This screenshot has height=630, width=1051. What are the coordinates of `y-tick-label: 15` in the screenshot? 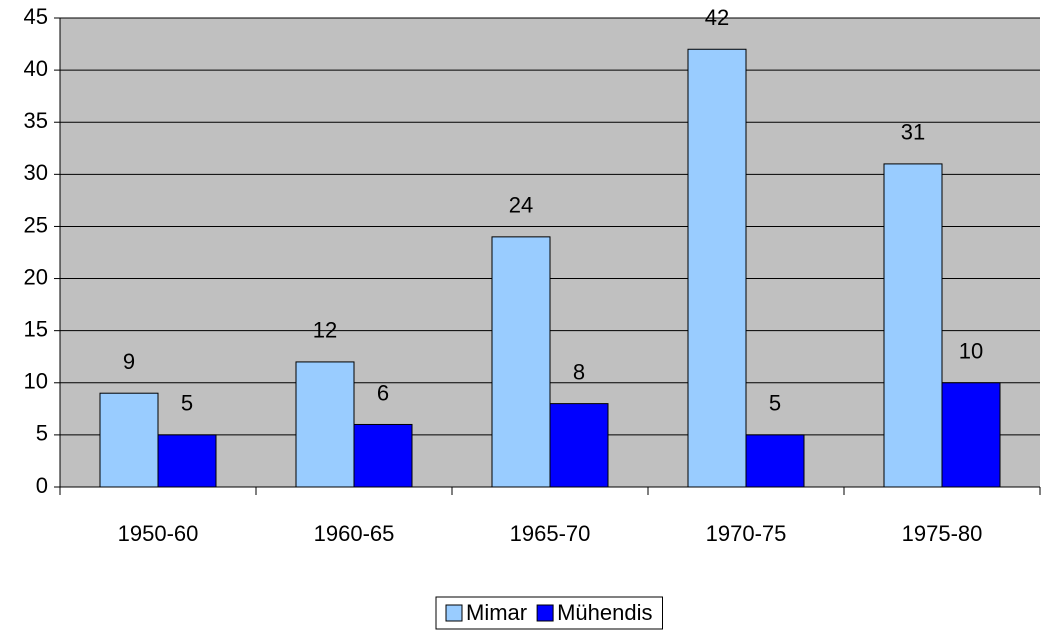 It's located at (36, 328).